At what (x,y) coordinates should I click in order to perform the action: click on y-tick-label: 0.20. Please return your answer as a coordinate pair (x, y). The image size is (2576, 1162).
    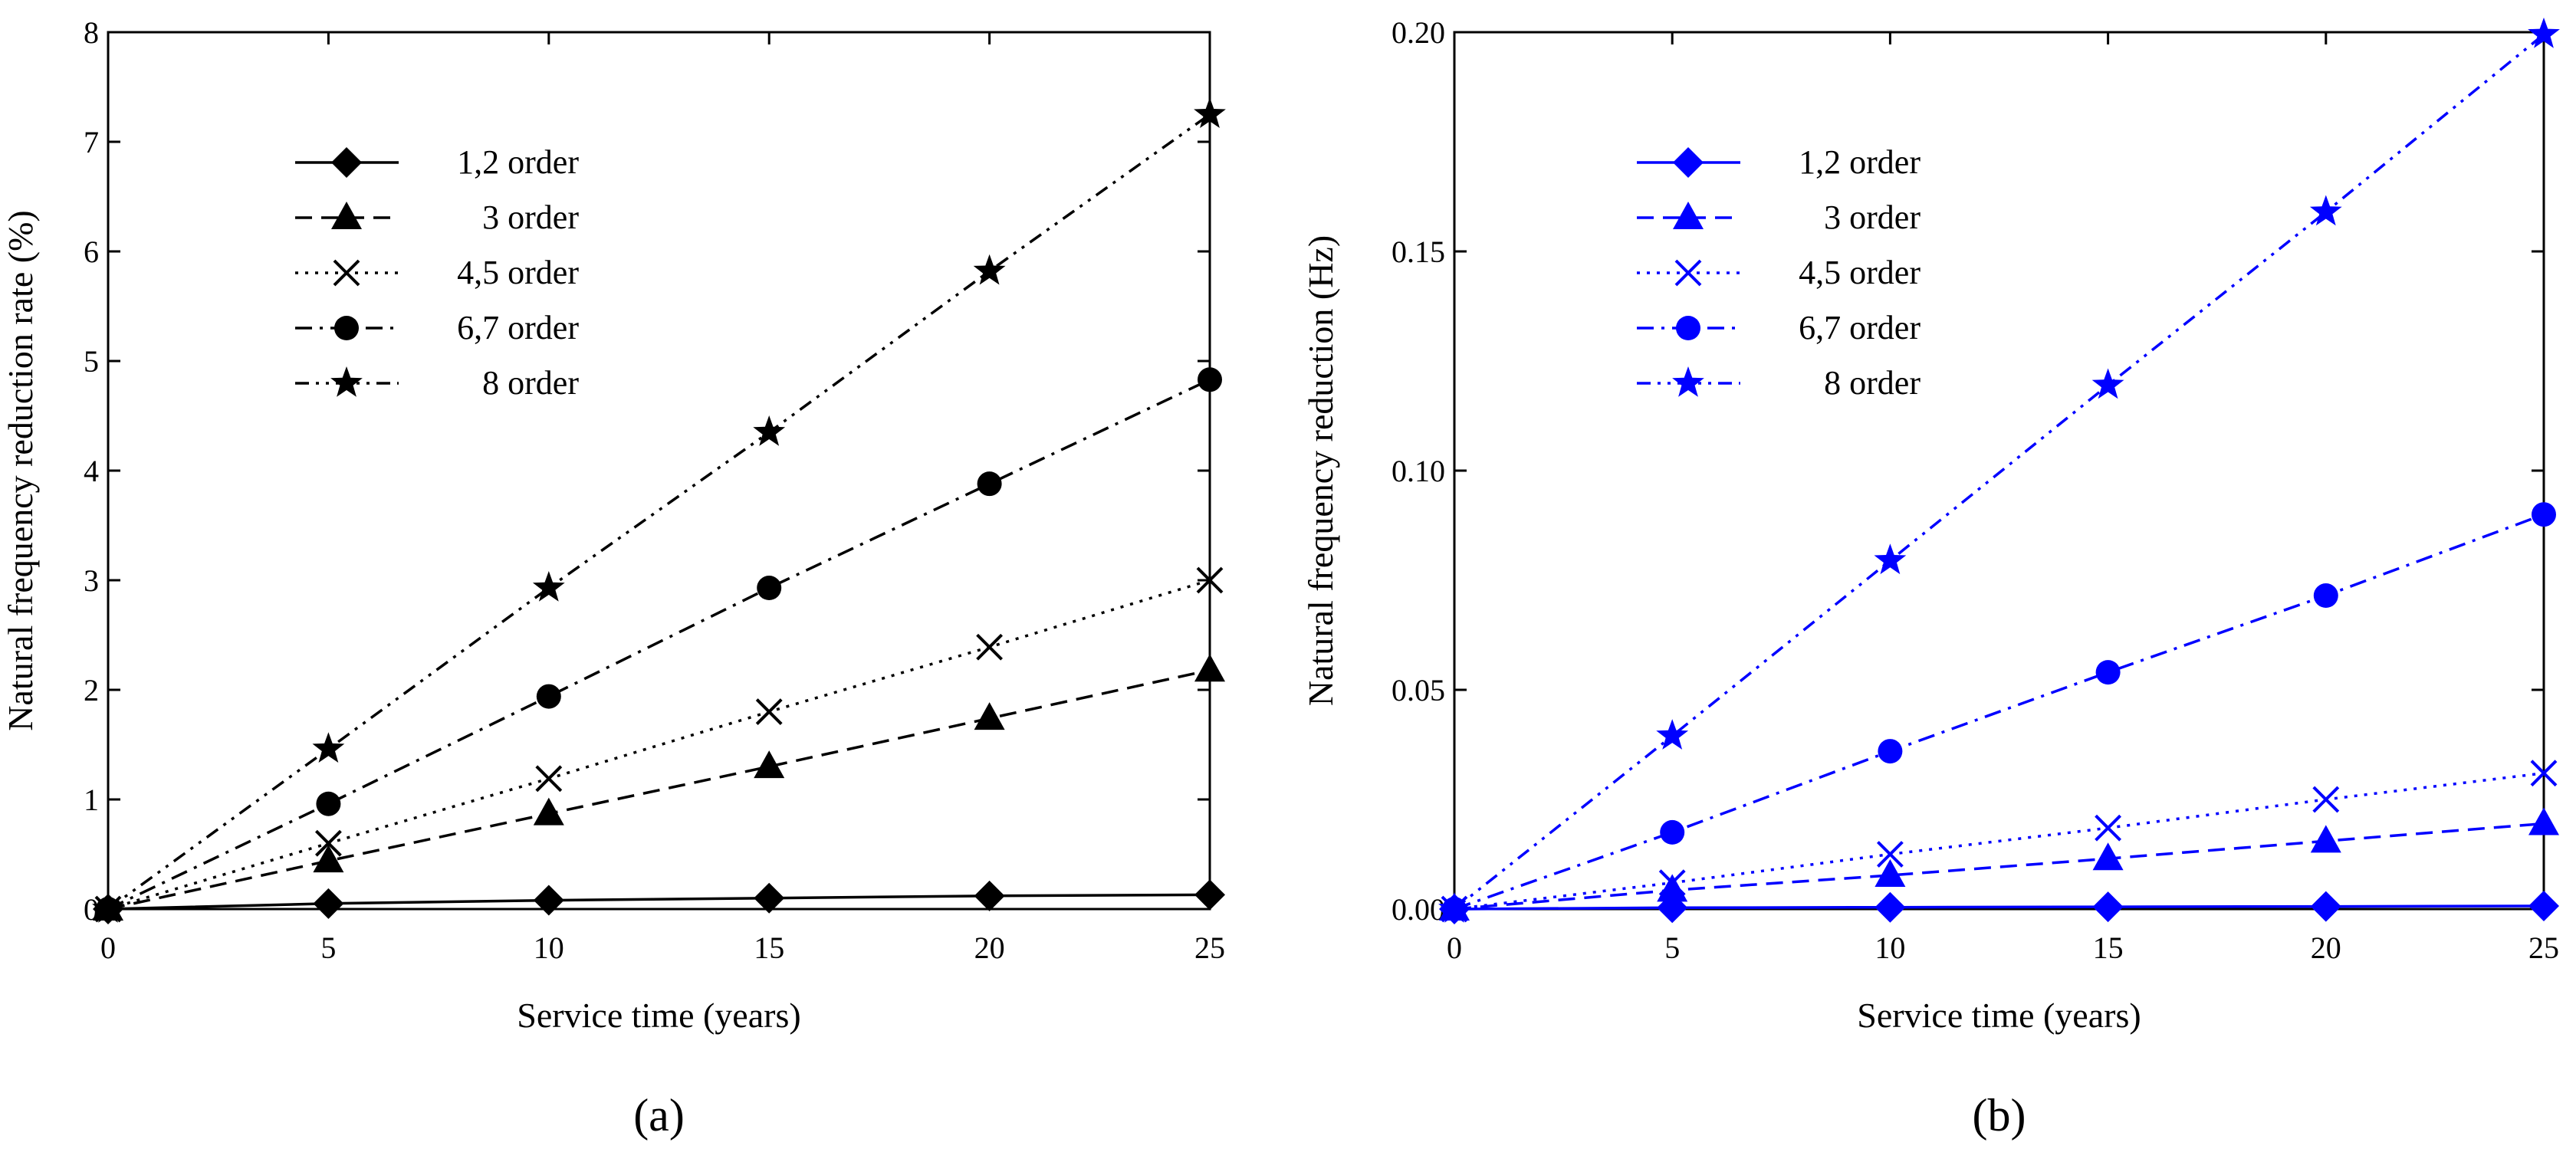
    Looking at the image, I should click on (1418, 32).